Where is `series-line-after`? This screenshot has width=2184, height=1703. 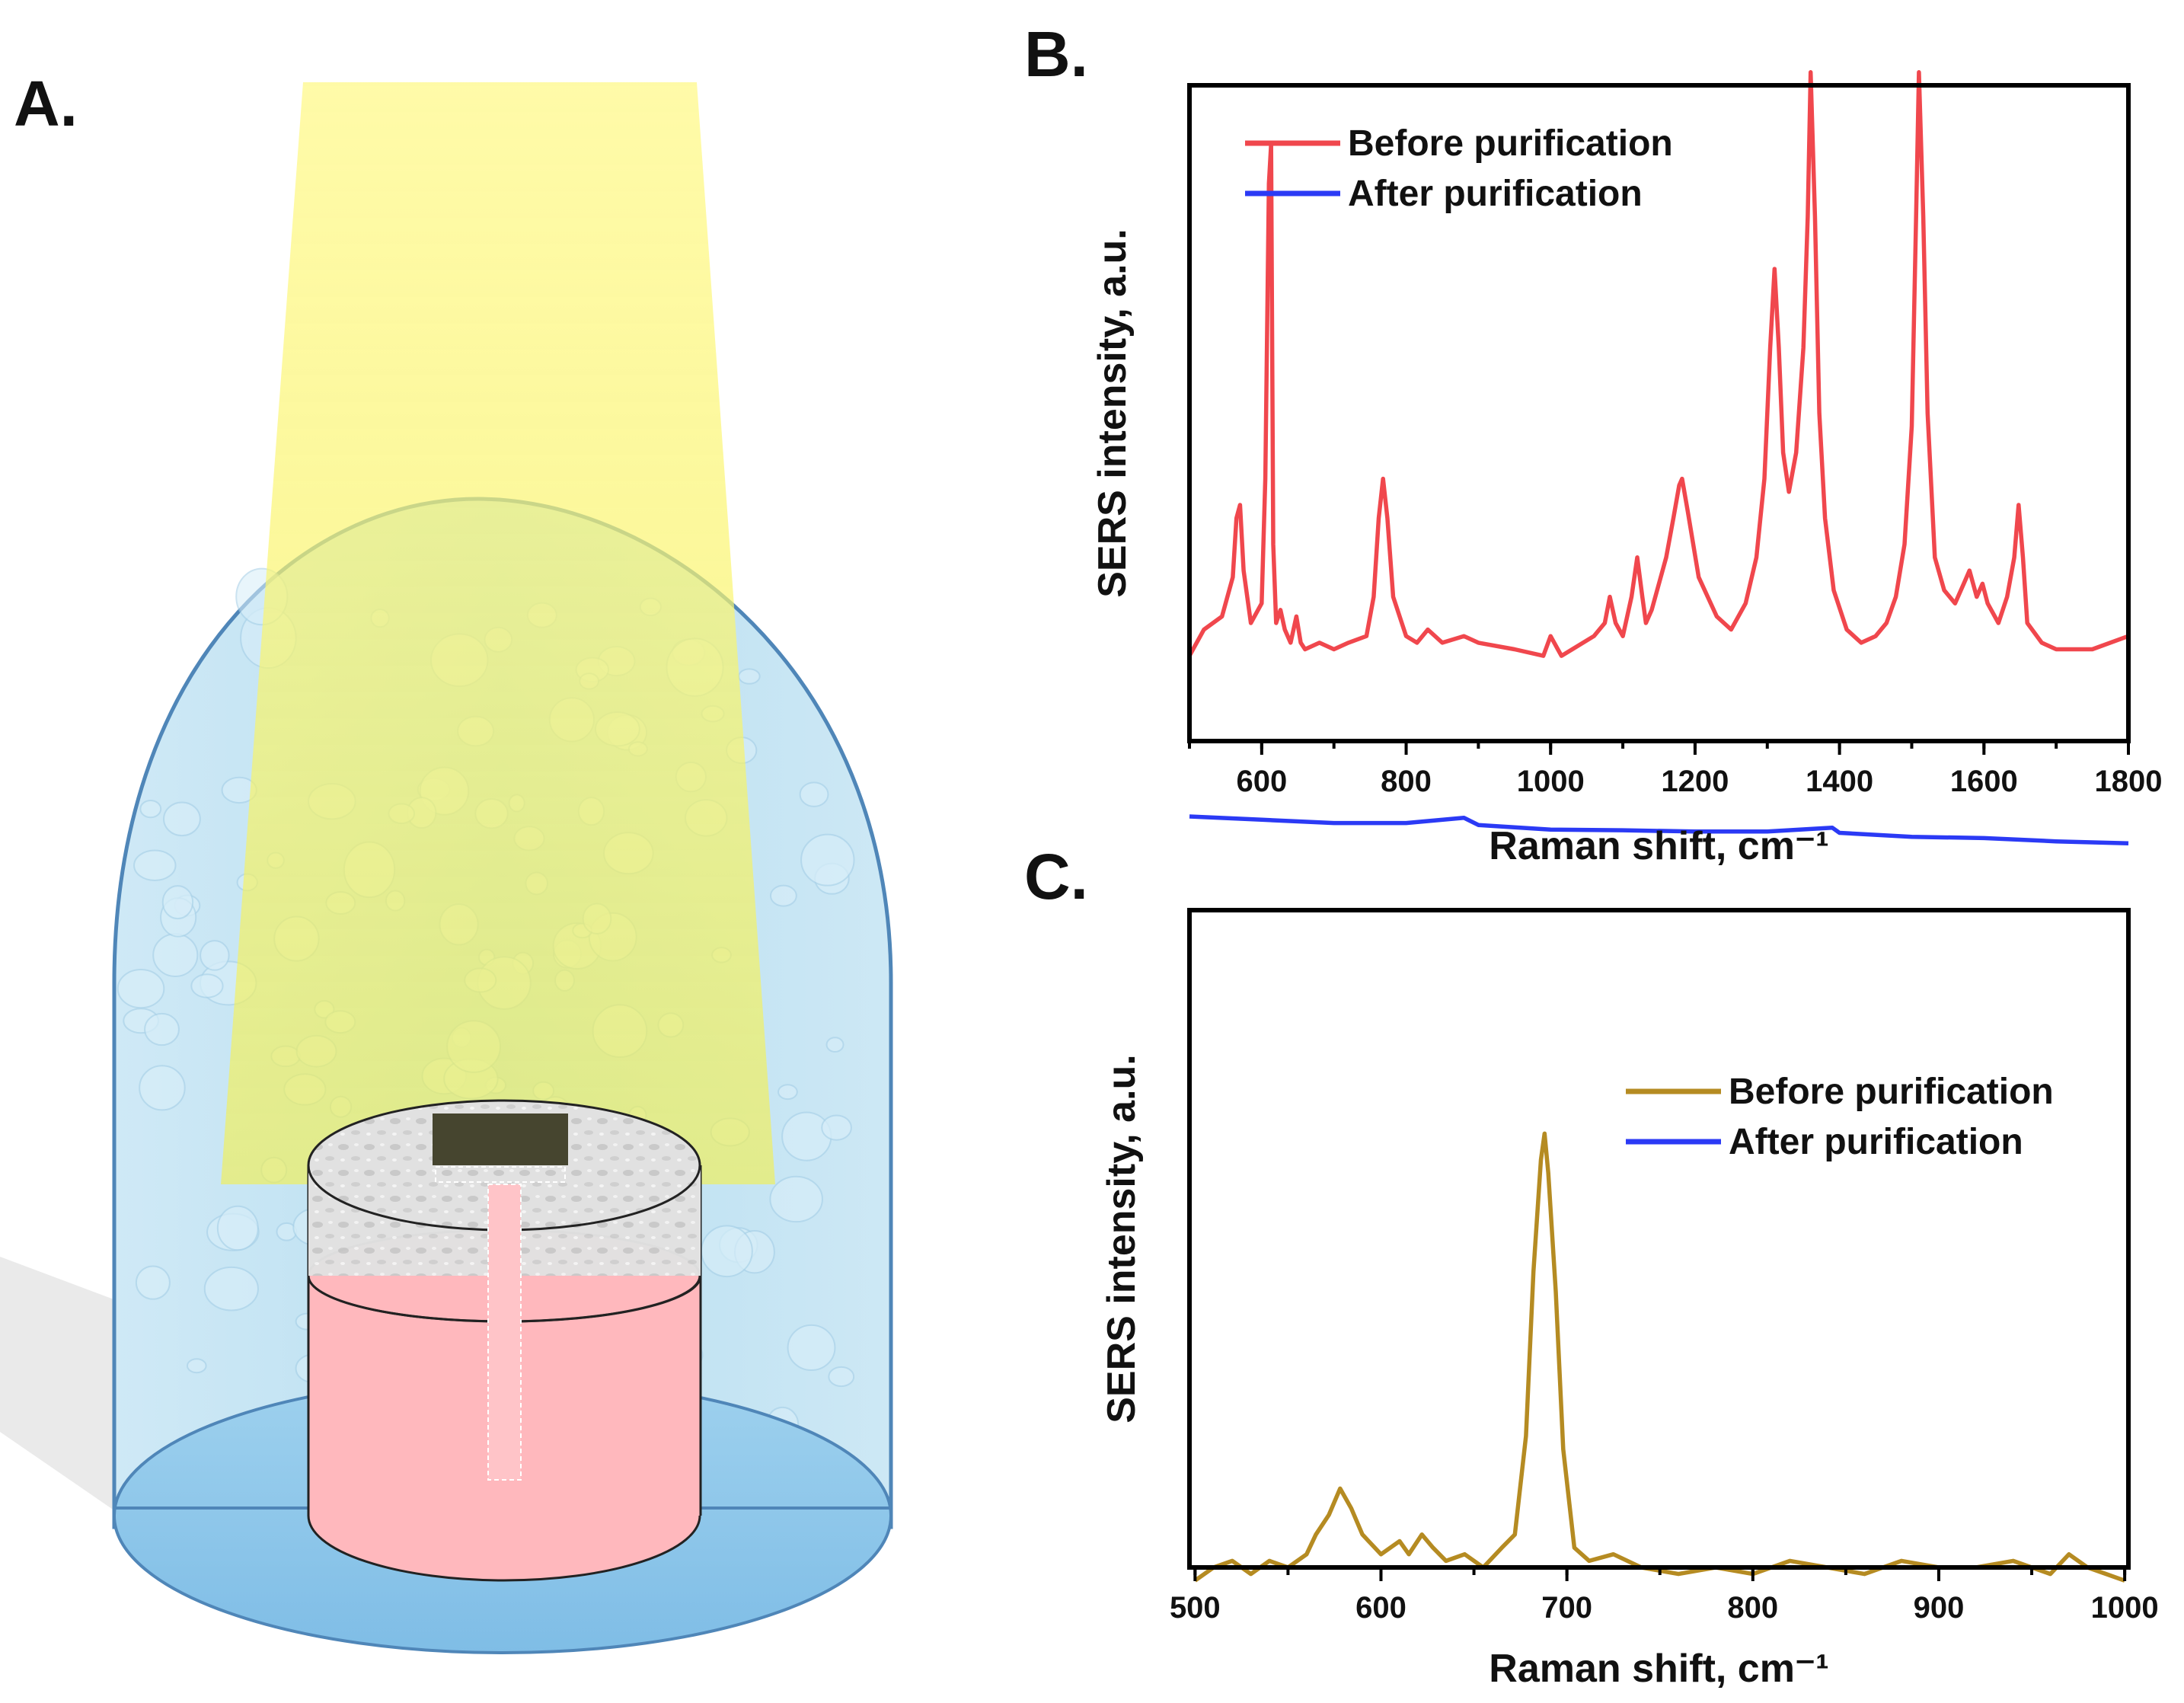 series-line-after is located at coordinates (1659, 830).